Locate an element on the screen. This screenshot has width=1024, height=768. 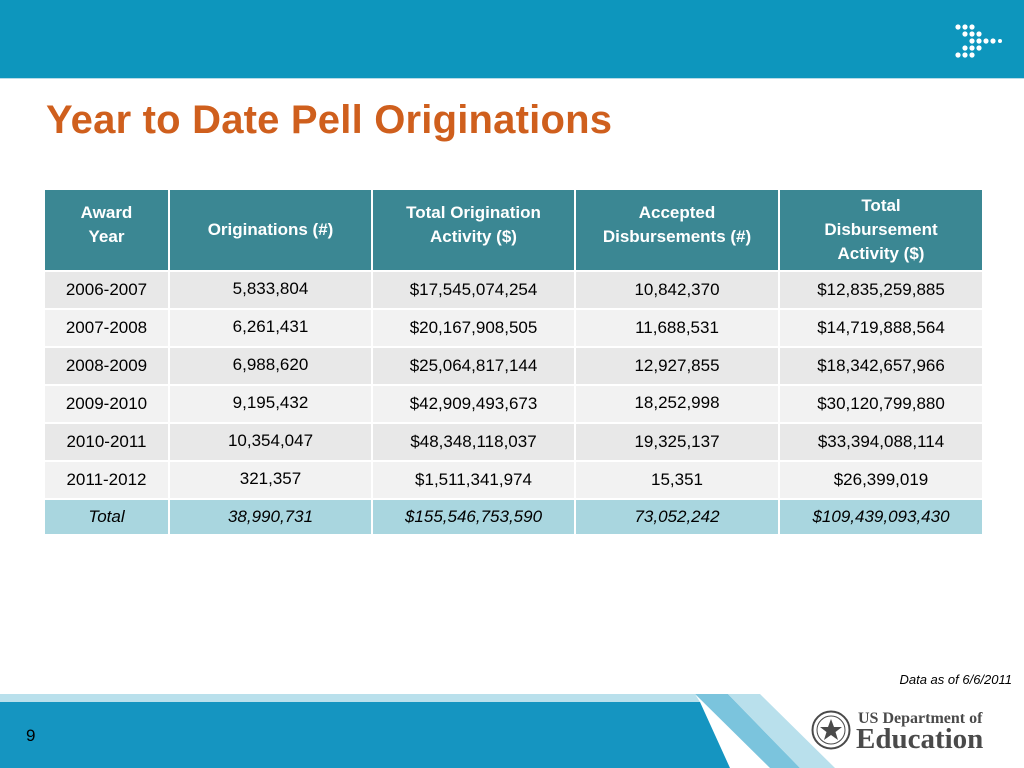
department-seal-icon is located at coordinates (831, 730).